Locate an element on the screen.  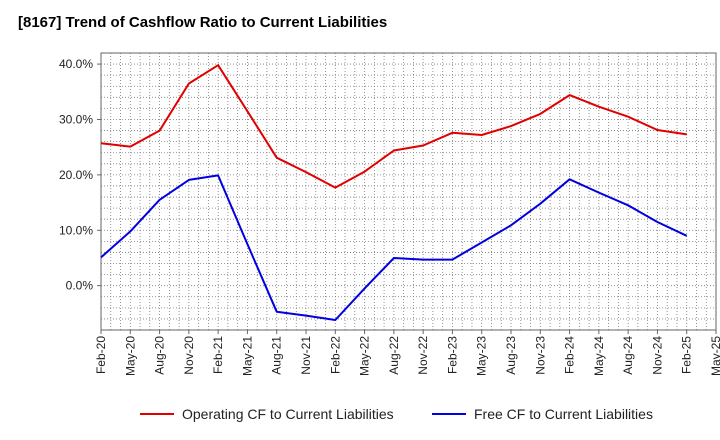
x-tick-label: Nov-23 is located at coordinates (540, 355).